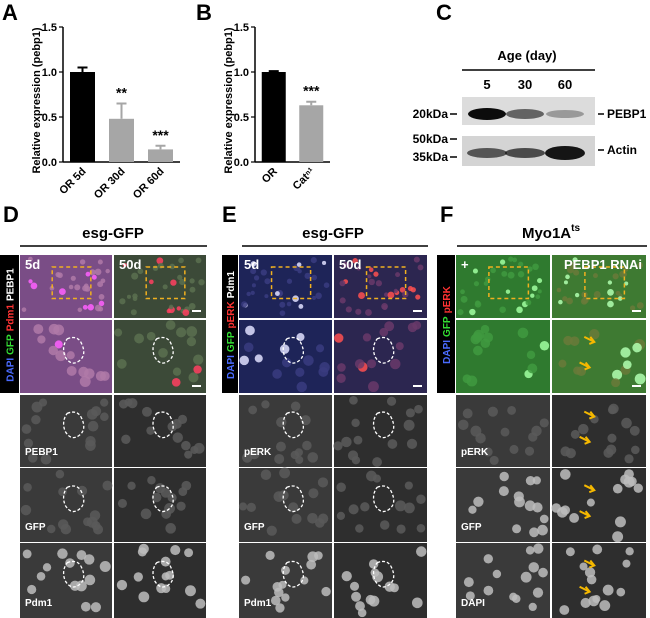  I want to click on y-tick-label: 0.0, so click(49, 163).